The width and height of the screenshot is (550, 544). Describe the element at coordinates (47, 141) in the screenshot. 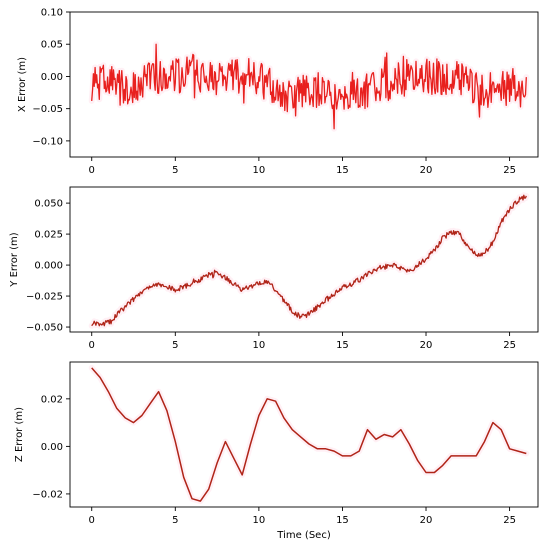

I see `y-tick-label: −0.10` at that location.